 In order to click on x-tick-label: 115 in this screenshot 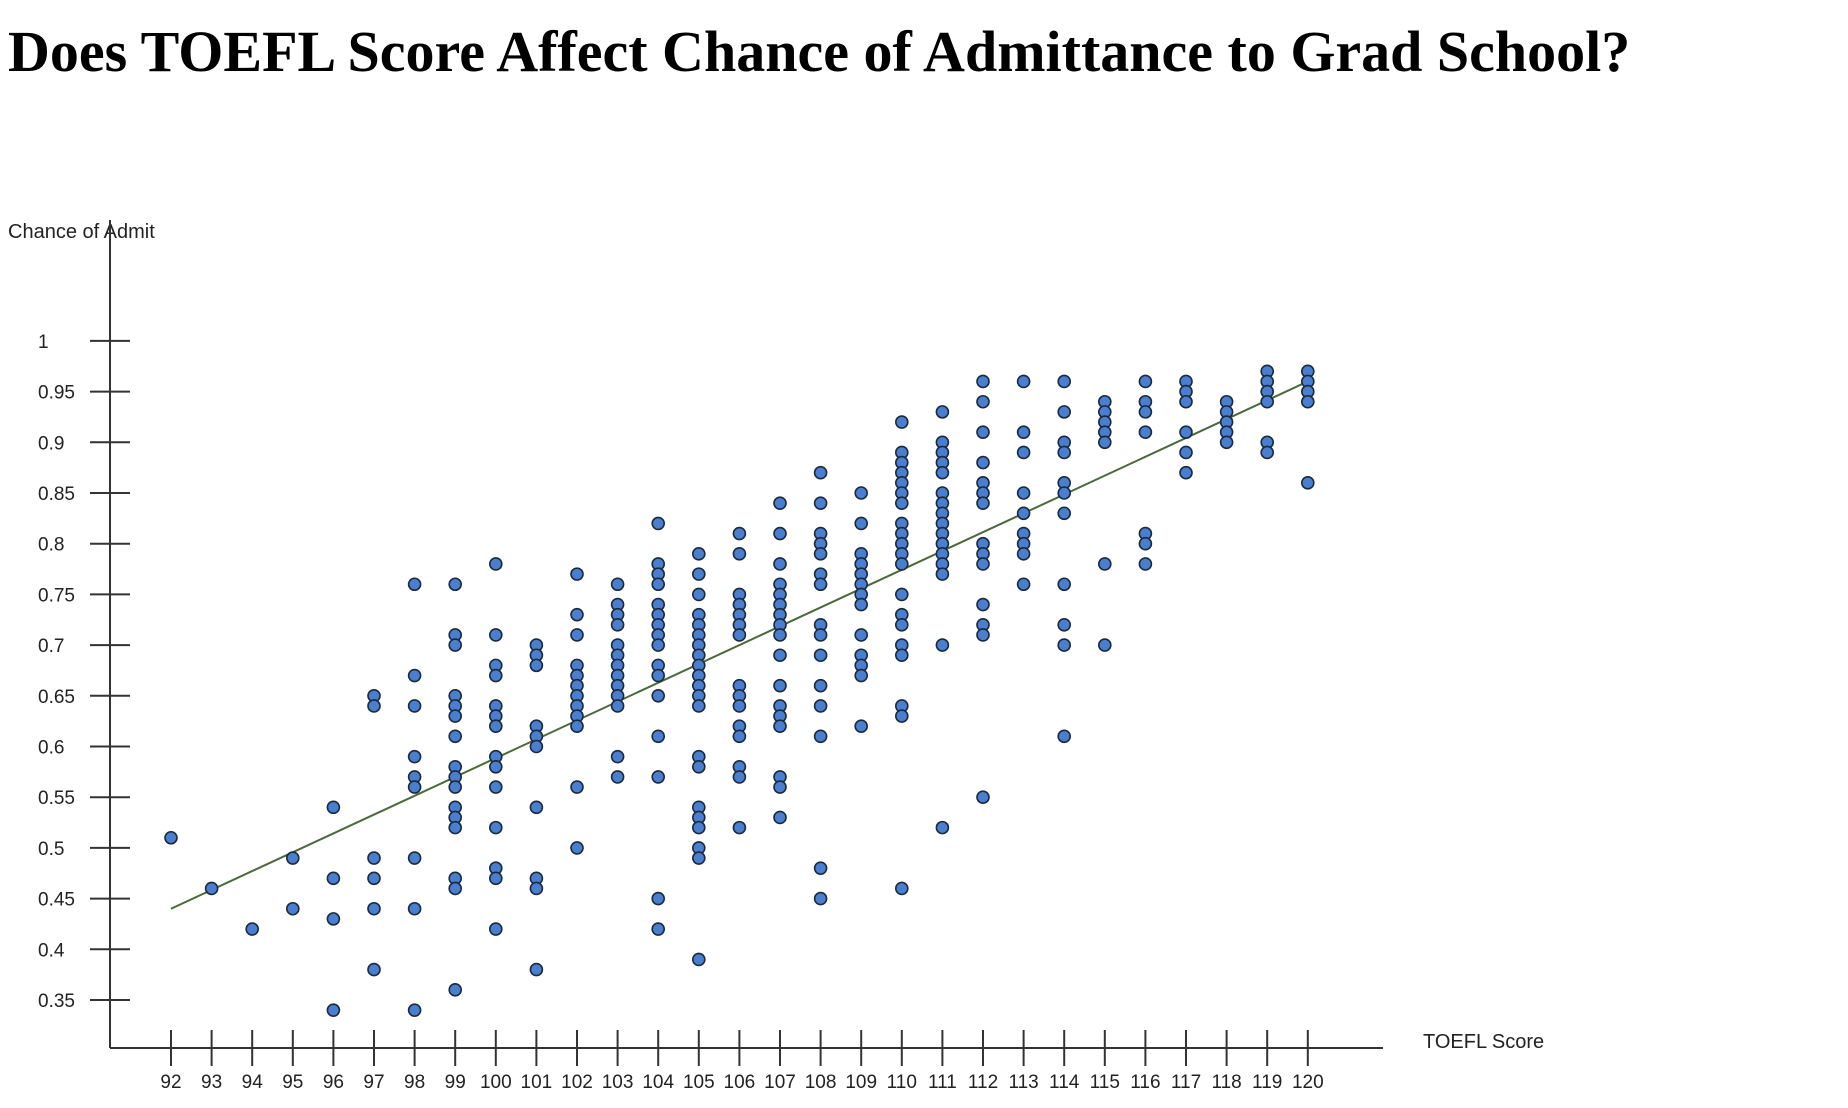, I will do `click(1105, 1082)`.